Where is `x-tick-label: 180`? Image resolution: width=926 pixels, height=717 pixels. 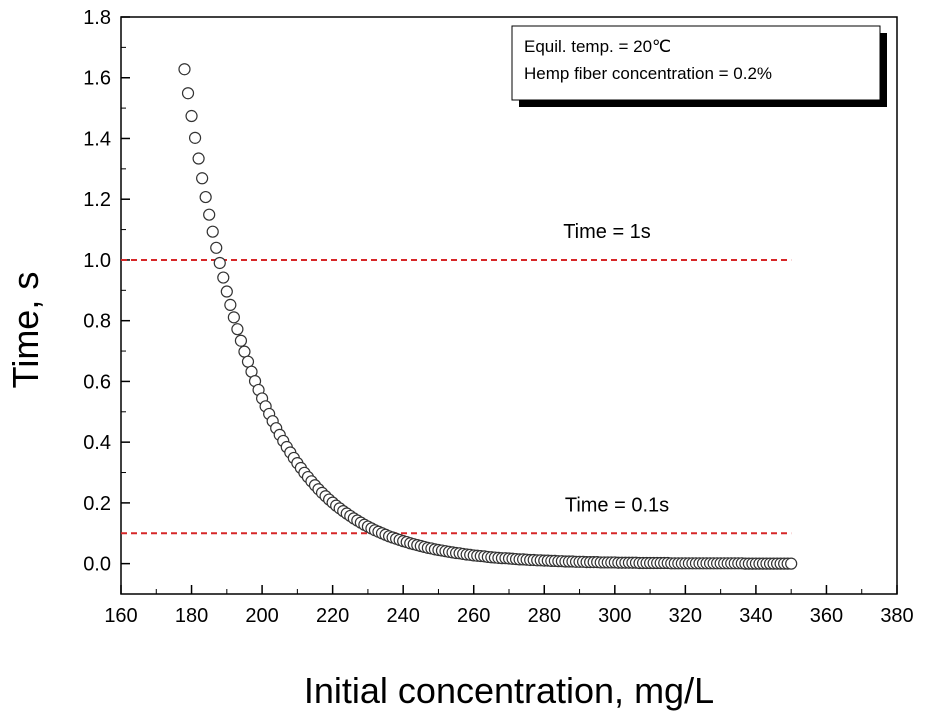 x-tick-label: 180 is located at coordinates (191, 616).